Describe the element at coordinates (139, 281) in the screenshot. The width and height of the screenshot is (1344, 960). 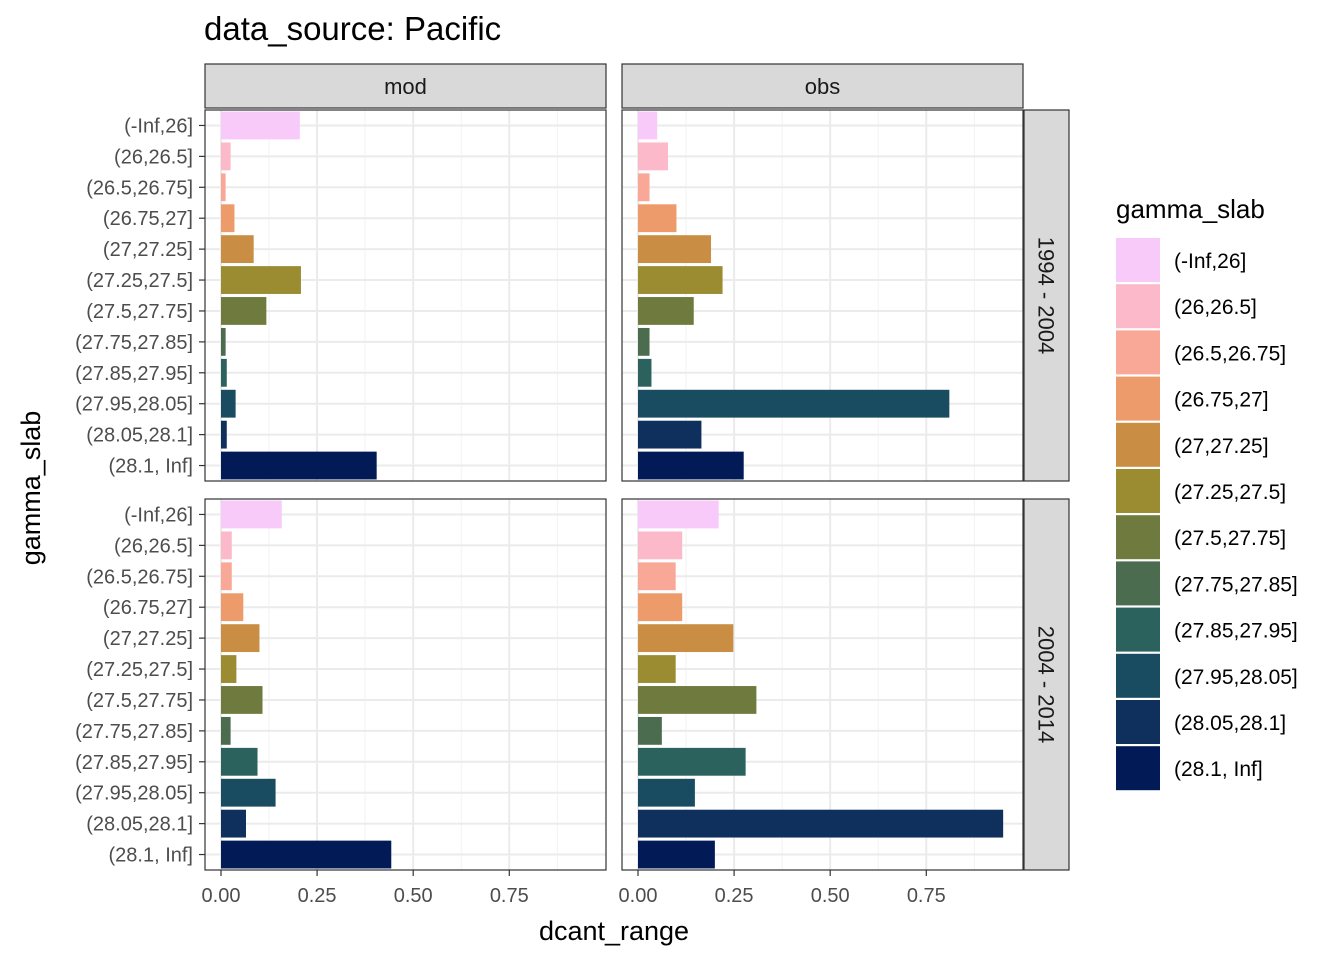
I see `y-tick-label: (27.25,27.5]` at that location.